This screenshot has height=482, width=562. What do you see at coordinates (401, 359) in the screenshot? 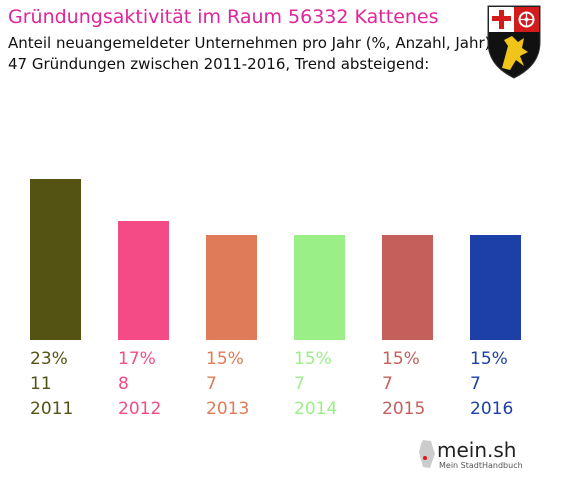
I see `percent-label-2015: 15%` at bounding box center [401, 359].